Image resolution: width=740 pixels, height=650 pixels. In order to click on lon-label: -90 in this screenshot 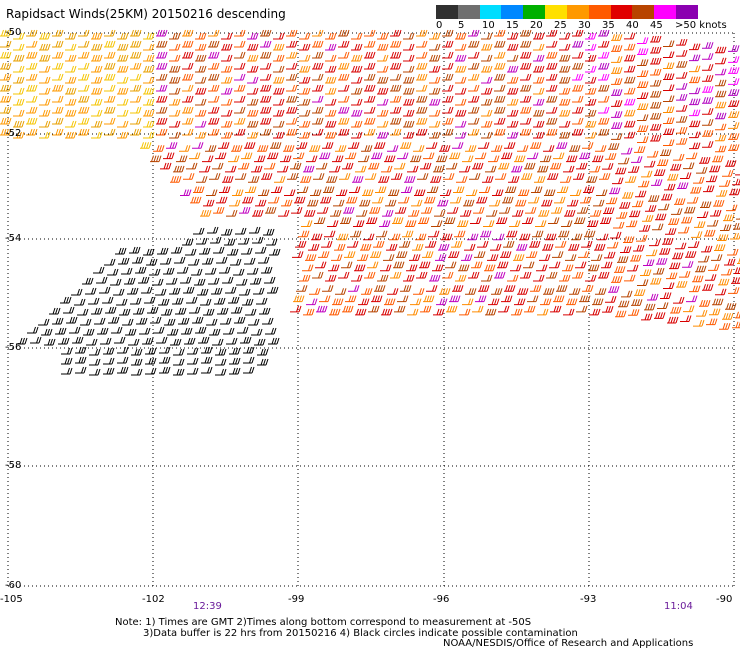, I will do `click(724, 599)`.